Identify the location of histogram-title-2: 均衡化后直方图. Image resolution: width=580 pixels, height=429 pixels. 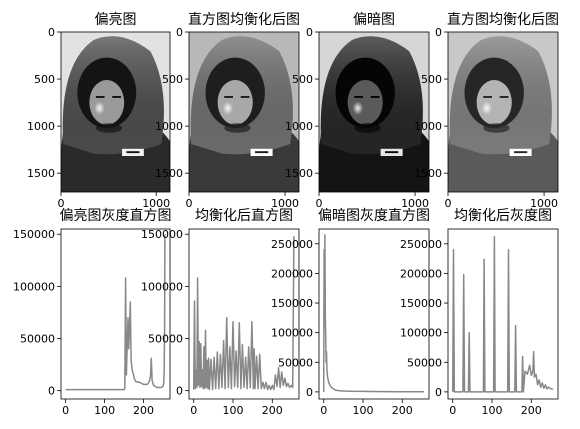
(244, 215).